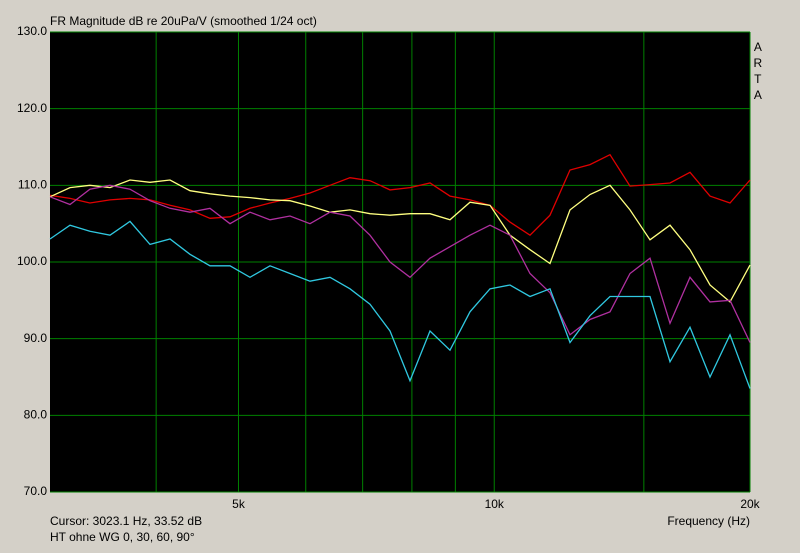 This screenshot has height=553, width=800. I want to click on y-tick-label: 100.0, so click(32, 261).